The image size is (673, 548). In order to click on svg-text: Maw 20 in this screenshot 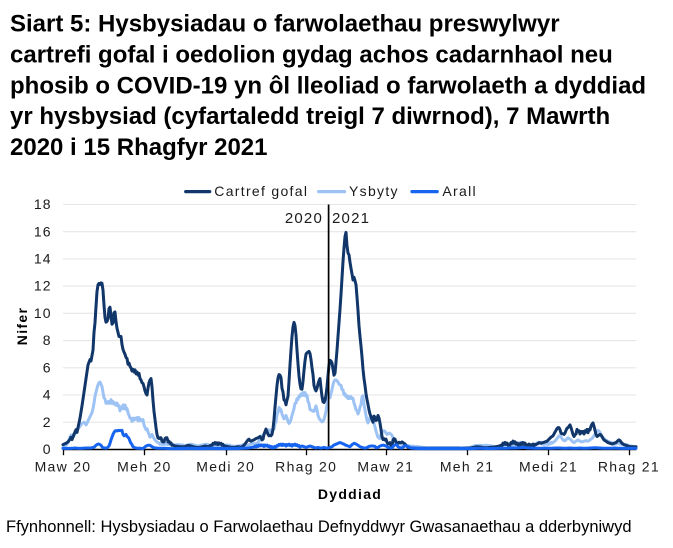, I will do `click(63, 467)`.